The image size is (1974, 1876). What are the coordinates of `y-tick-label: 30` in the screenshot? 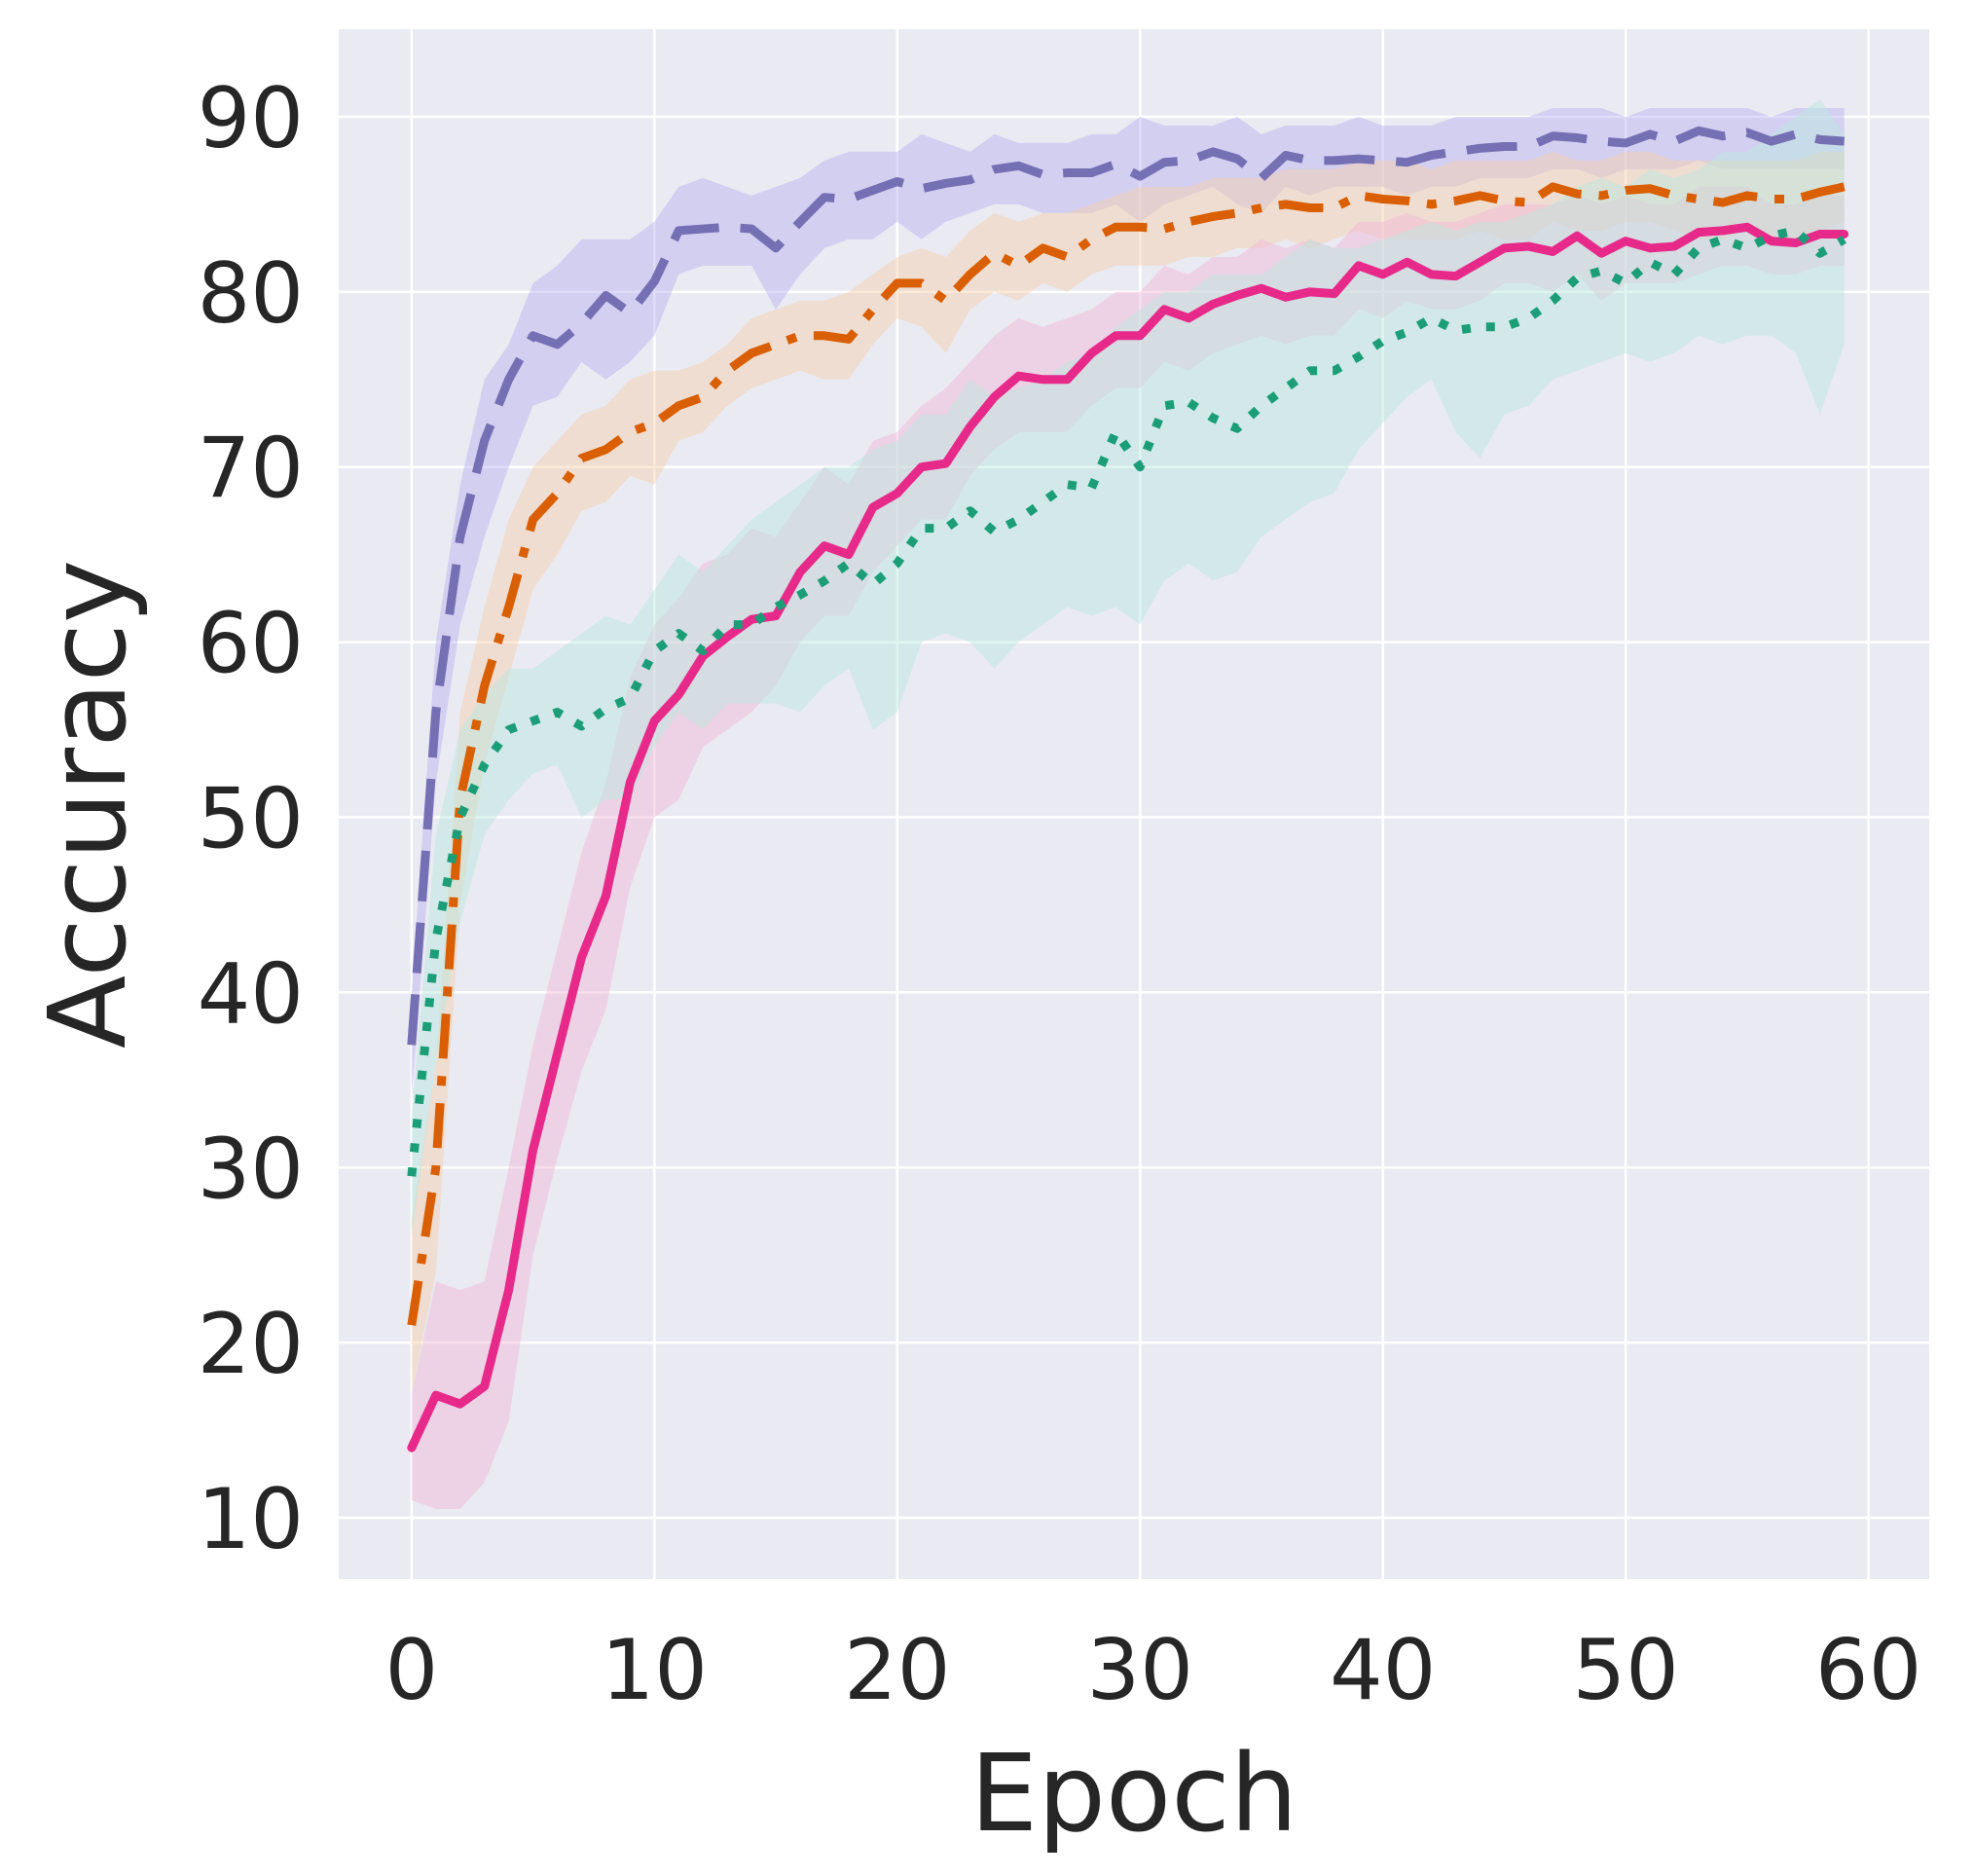 It's located at (251, 1169).